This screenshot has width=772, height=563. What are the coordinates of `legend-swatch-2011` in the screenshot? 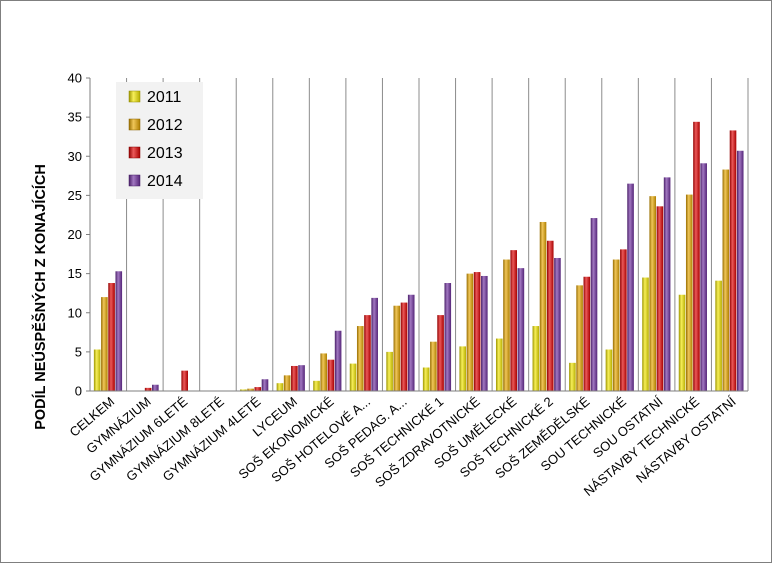 It's located at (134, 96).